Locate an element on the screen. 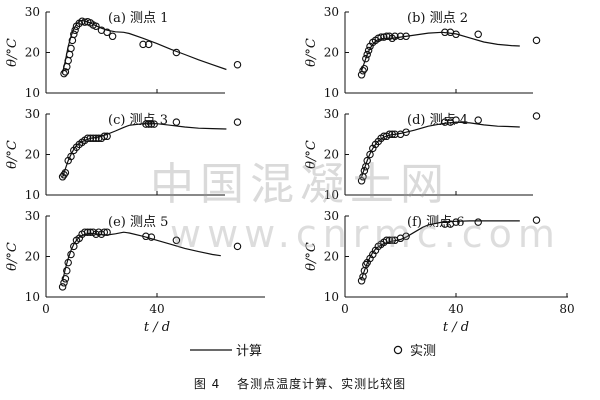 The height and width of the screenshot is (400, 600). chart-panel-3: 10 20 30 θ/°C (c) 测点 3 is located at coordinates (123, 154).